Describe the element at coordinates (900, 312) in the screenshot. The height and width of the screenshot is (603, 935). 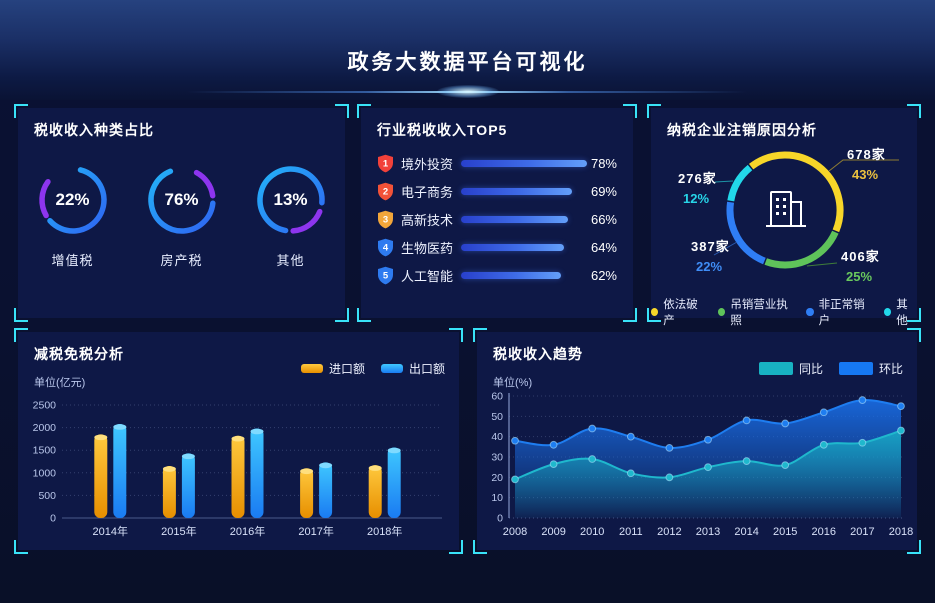
I see `legend-item: 其他` at that location.